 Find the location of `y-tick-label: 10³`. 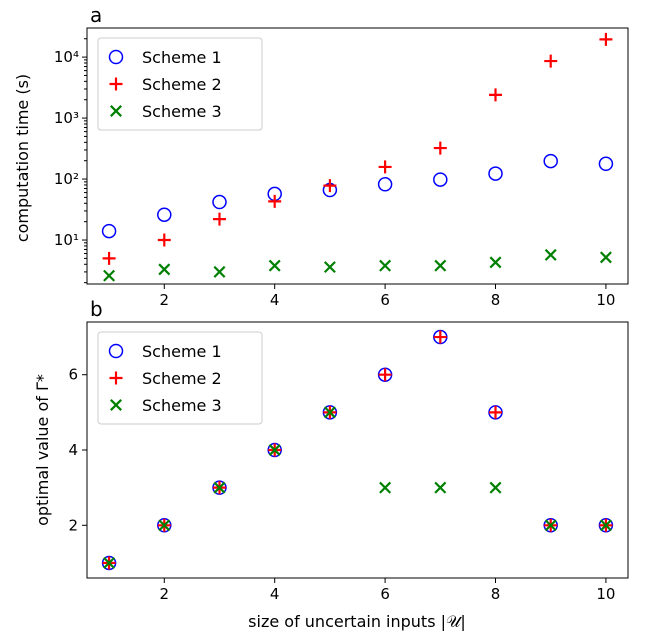

y-tick-label: 10³ is located at coordinates (66, 118).